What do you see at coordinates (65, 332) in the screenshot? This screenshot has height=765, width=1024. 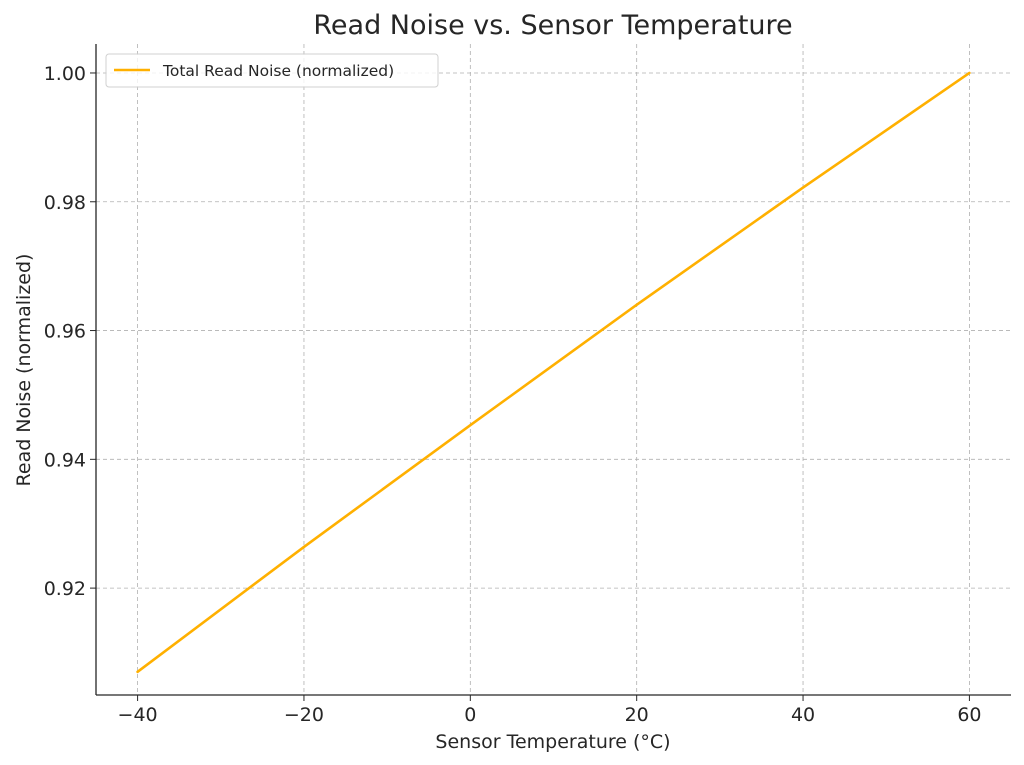 I see `y-tick-label: 0.96` at bounding box center [65, 332].